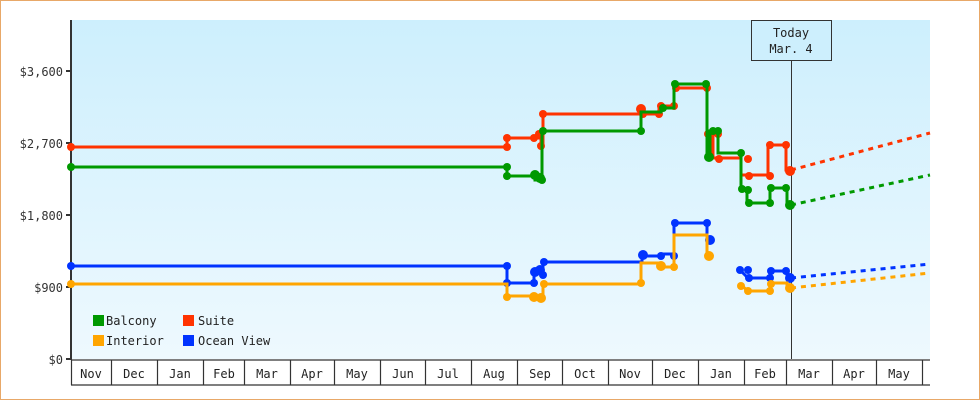 The height and width of the screenshot is (400, 980). What do you see at coordinates (403, 374) in the screenshot?
I see `month-label: Jun` at bounding box center [403, 374].